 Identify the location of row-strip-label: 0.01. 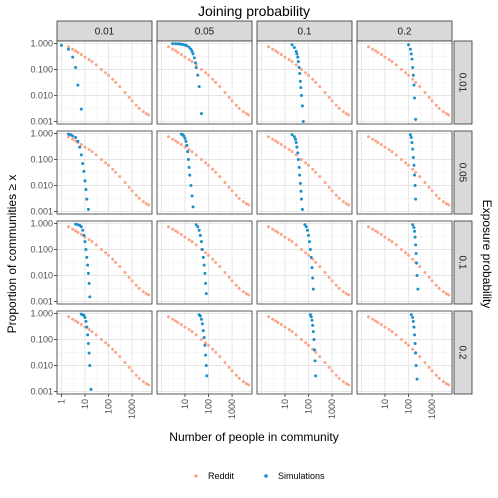
(462, 83).